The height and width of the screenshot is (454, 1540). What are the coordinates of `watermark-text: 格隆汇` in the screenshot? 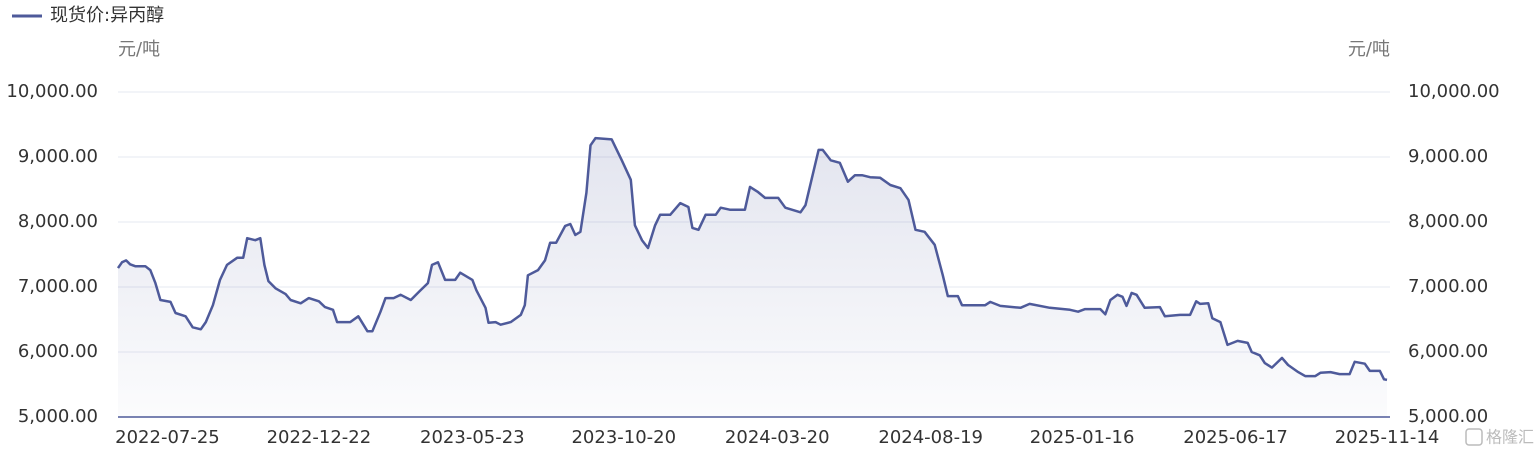 It's located at (1510, 437).